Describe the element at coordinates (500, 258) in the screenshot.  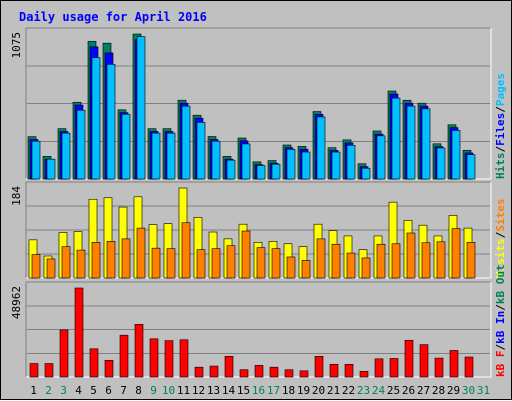
I see `panel-visits-legend-item: Visits` at that location.